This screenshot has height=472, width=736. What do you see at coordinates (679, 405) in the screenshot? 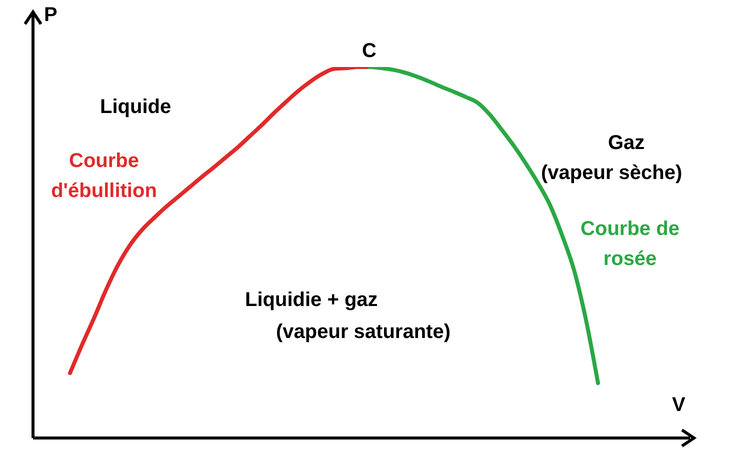
I see `x-axis-title: V` at bounding box center [679, 405].